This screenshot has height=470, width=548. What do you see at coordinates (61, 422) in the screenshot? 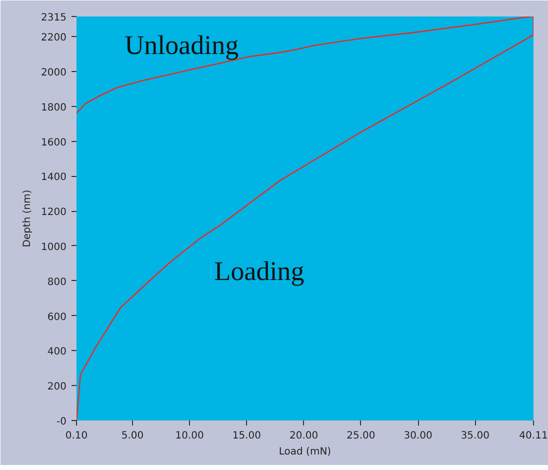
I see `y-tick-label: -0` at bounding box center [61, 422].